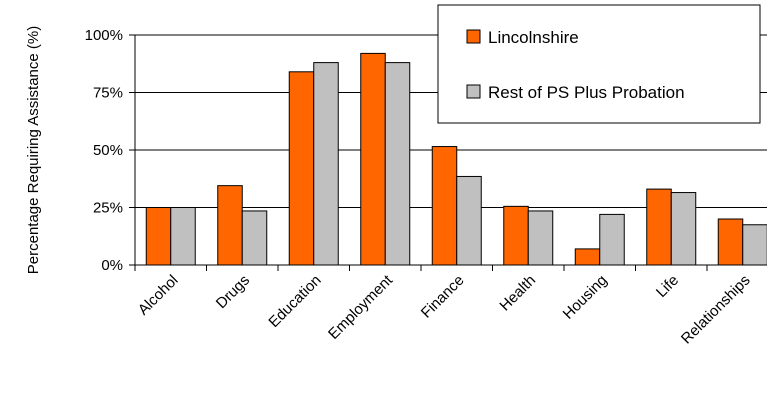  What do you see at coordinates (667, 286) in the screenshot?
I see `x-tick-label-life: Life` at bounding box center [667, 286].